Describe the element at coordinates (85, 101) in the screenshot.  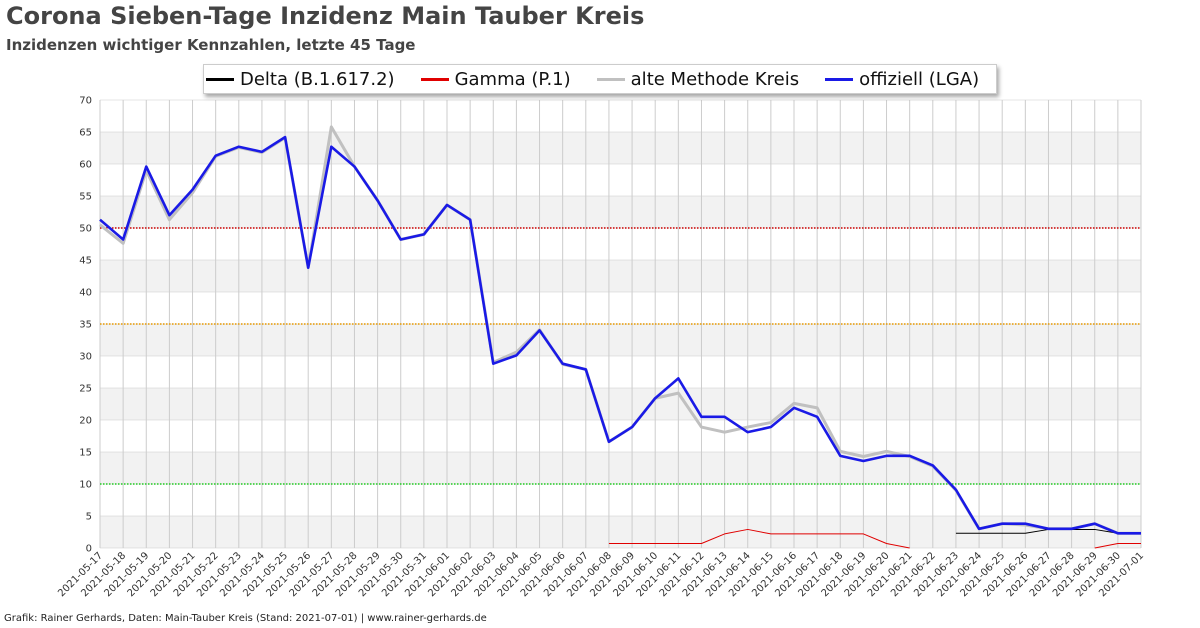
I see `y-tick-label: 70` at that location.